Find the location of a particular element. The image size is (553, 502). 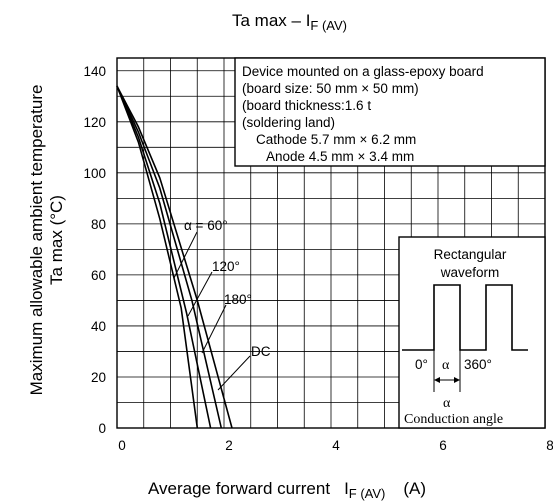

x-tick-labels: 0 2 4 6 8 is located at coordinates (335, 445).